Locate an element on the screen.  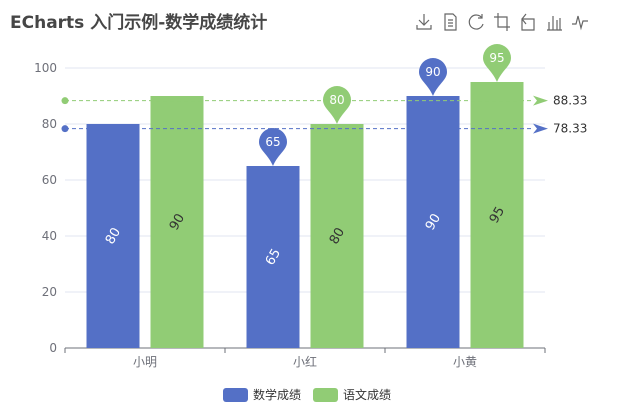
chart-title: ECharts 入门示例-数学成绩统计 is located at coordinates (139, 23).